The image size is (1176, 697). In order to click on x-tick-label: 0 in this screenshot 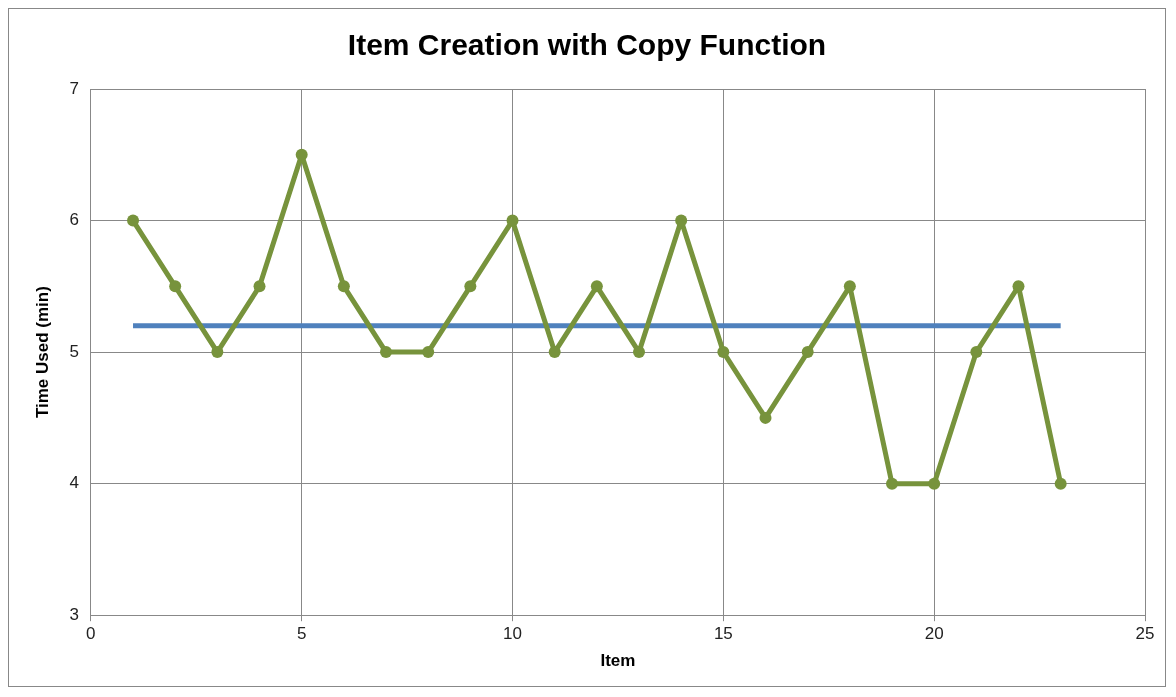, I will do `click(91, 634)`.